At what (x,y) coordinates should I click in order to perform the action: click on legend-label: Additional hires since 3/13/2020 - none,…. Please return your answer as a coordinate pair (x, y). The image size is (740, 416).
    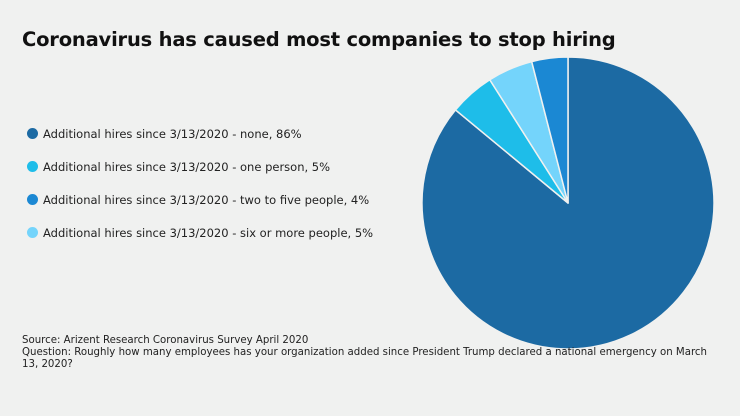
    Looking at the image, I should click on (172, 133).